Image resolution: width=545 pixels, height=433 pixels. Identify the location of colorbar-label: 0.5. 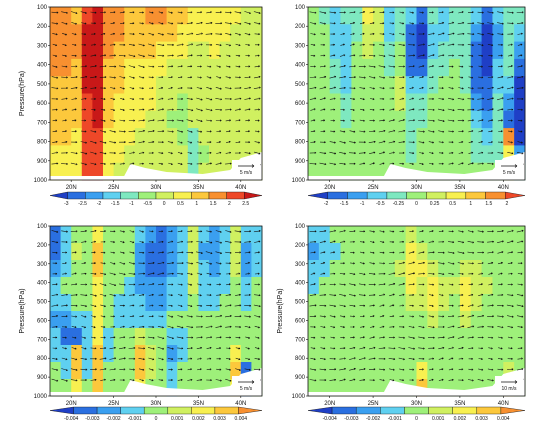
(180, 204).